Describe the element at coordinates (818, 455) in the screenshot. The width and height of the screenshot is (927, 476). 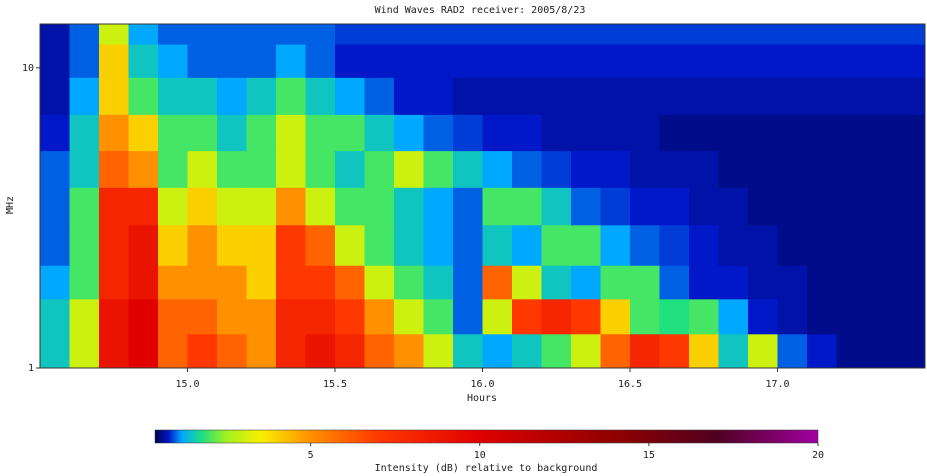
I see `colorbar-tick-label: 20` at that location.